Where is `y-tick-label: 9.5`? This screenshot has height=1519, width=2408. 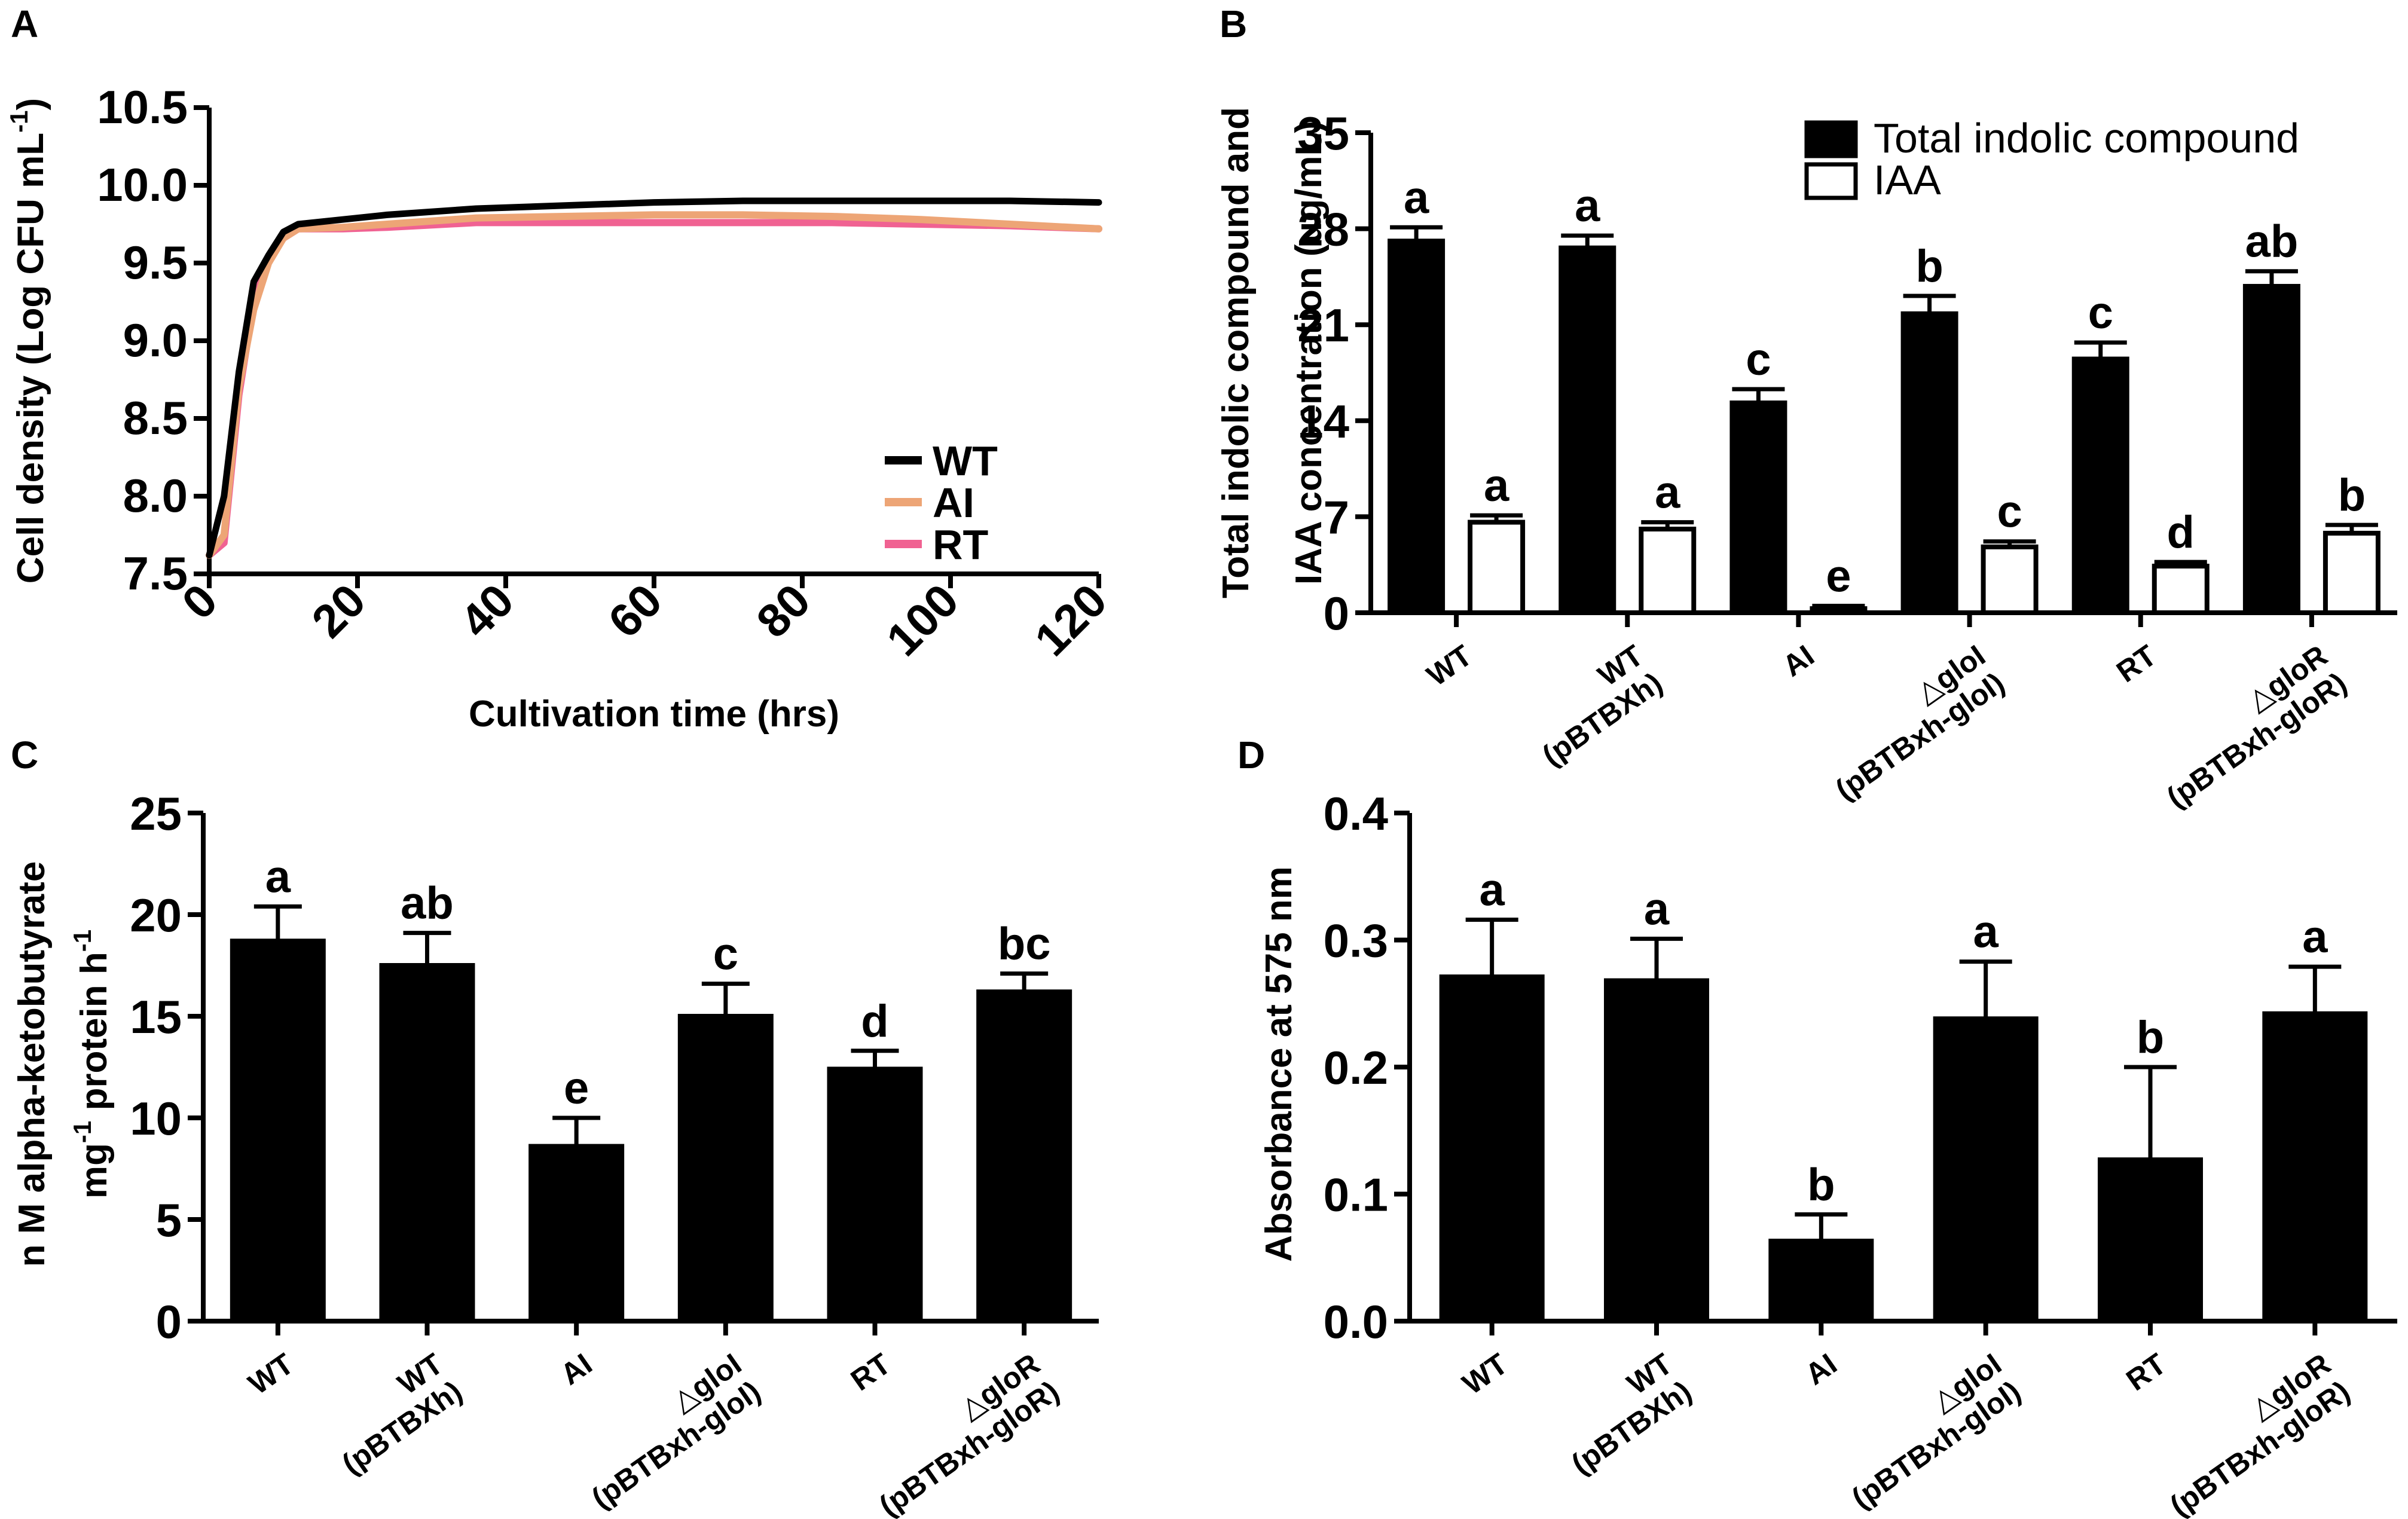 y-tick-label: 9.5 is located at coordinates (156, 262).